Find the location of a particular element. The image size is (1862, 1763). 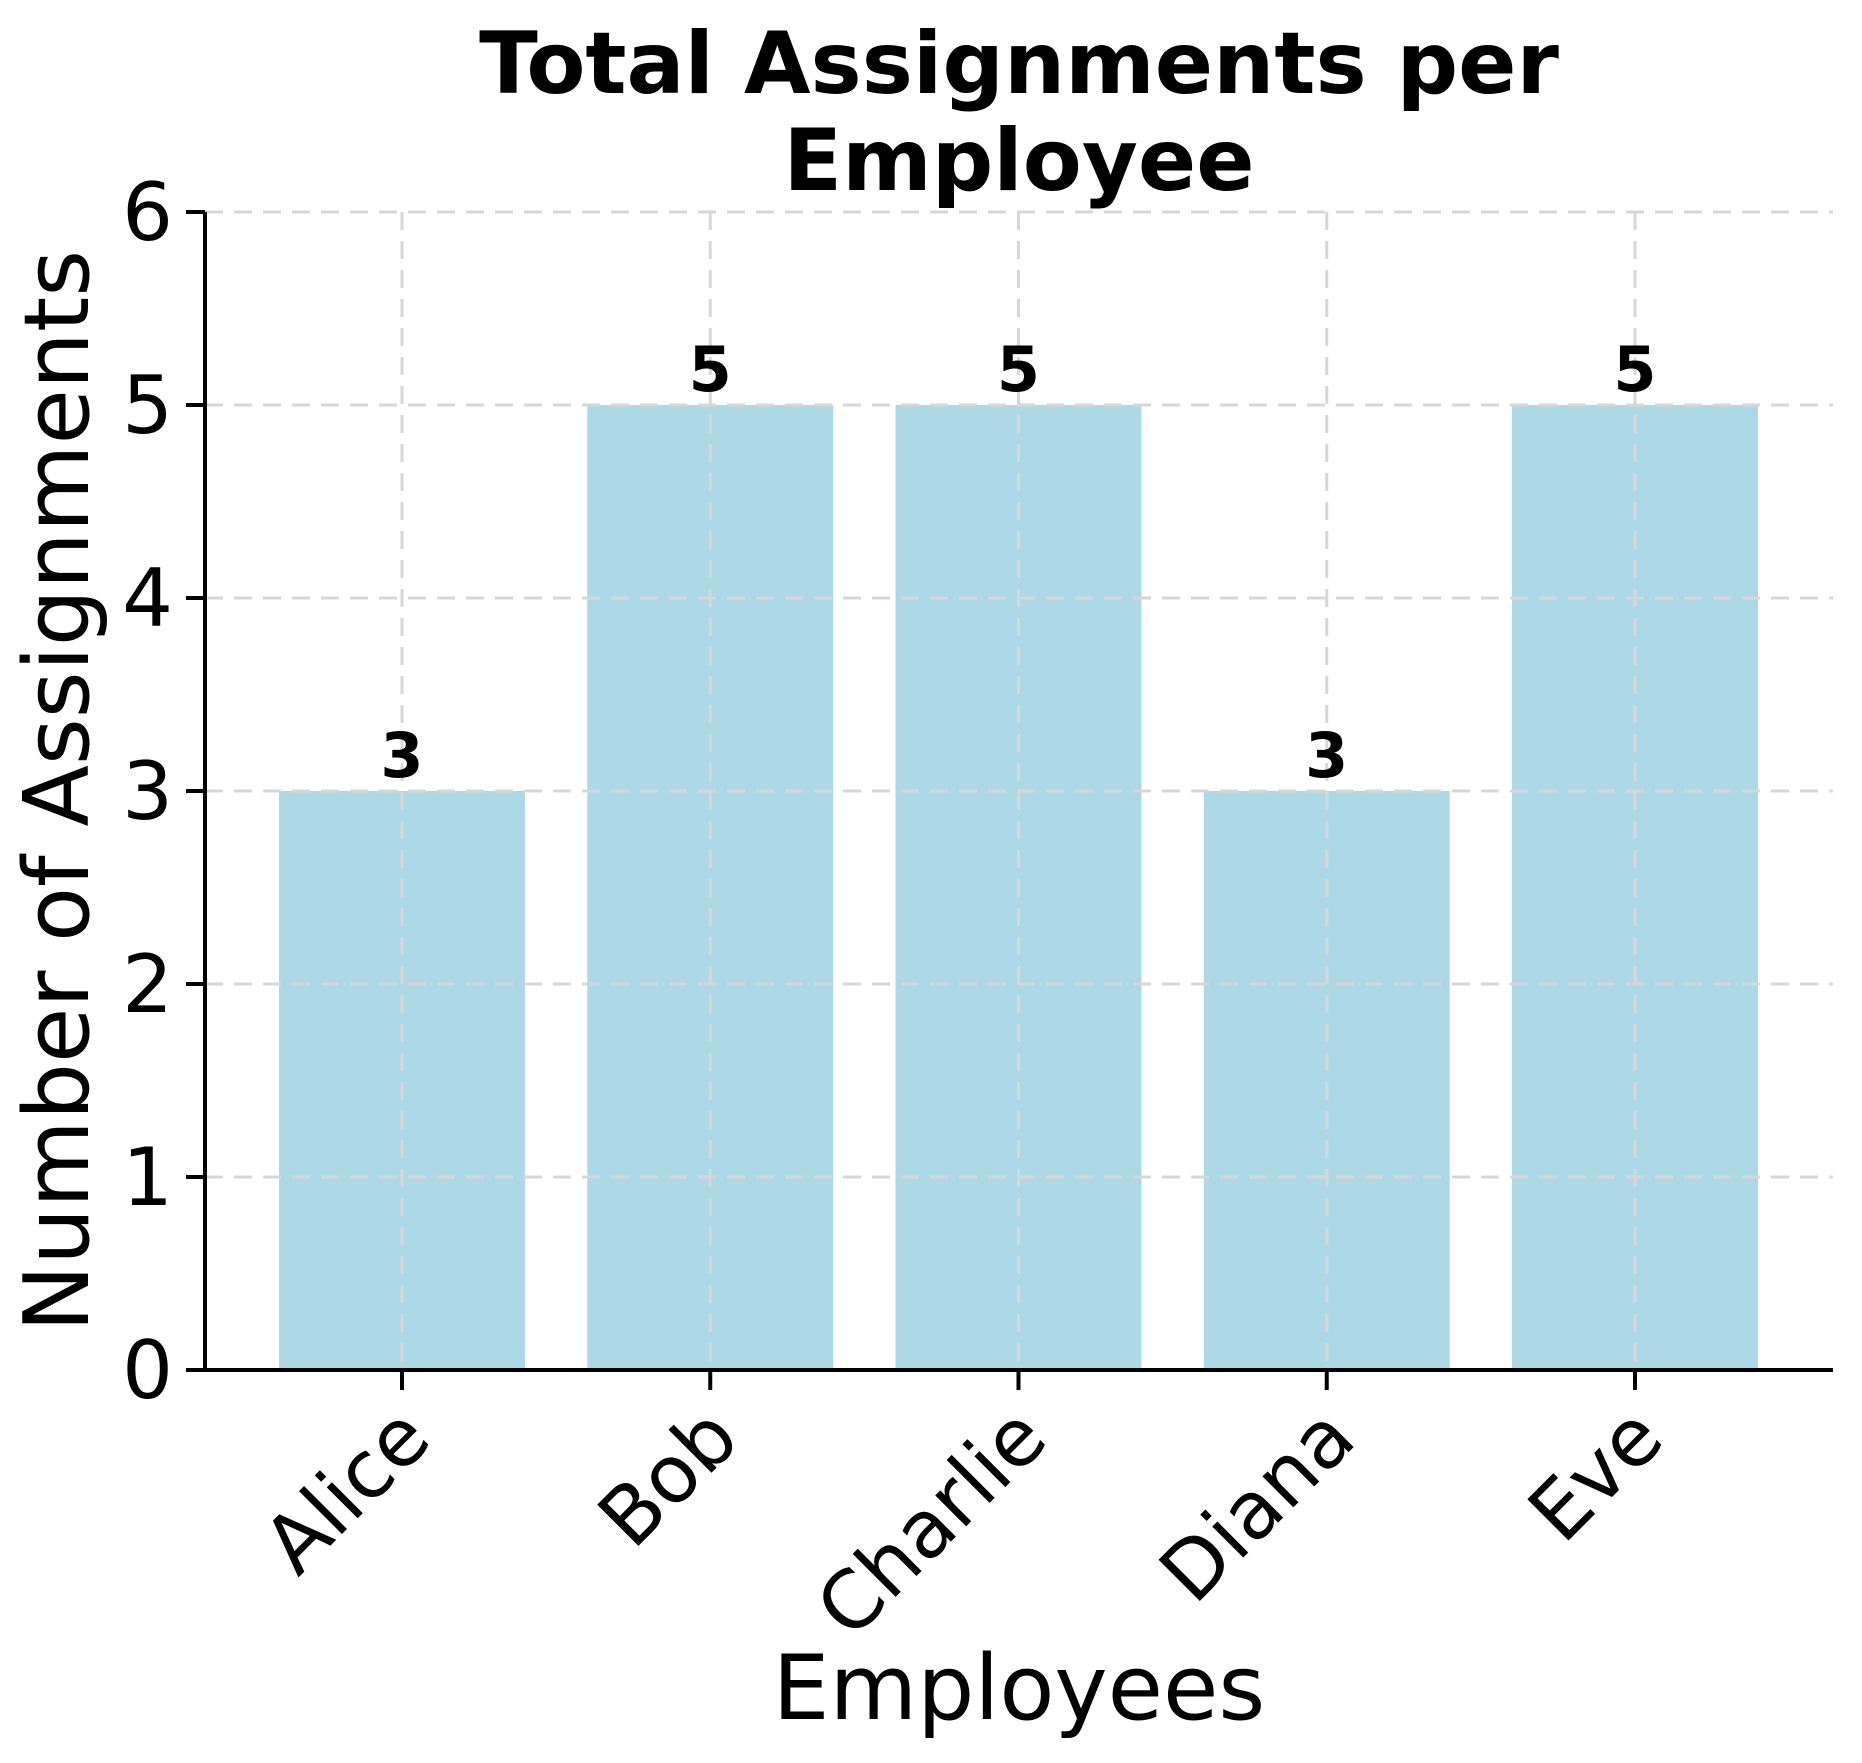

x-axis-label: Employees is located at coordinates (1019, 1688).